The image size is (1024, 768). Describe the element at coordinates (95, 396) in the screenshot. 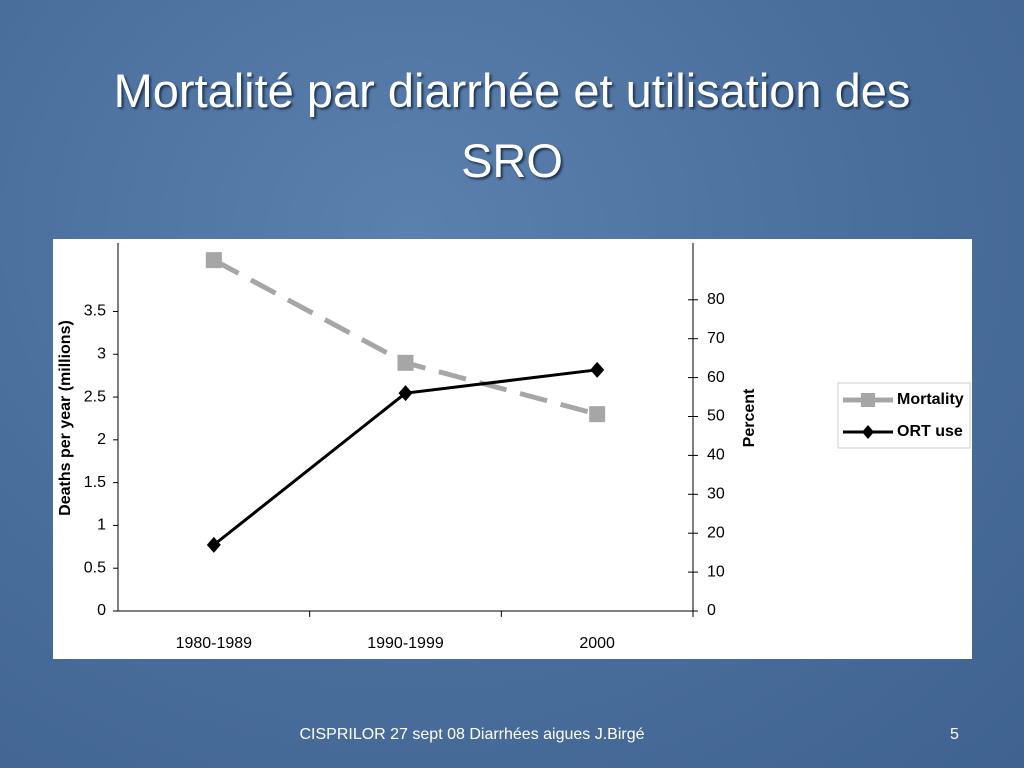

I see `y-tick-label: 2.5` at that location.